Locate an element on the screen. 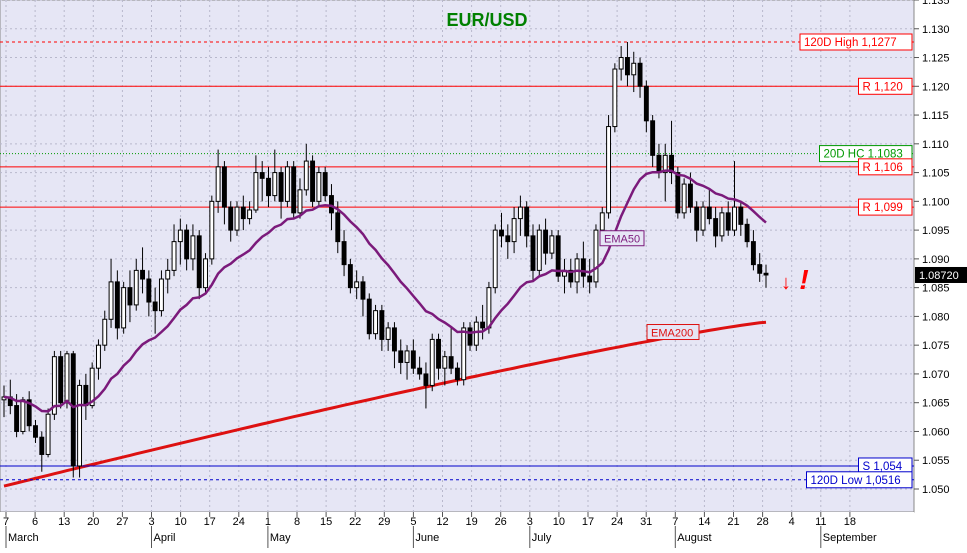 The image size is (967, 553). x-tick-label: 3 is located at coordinates (151, 522).